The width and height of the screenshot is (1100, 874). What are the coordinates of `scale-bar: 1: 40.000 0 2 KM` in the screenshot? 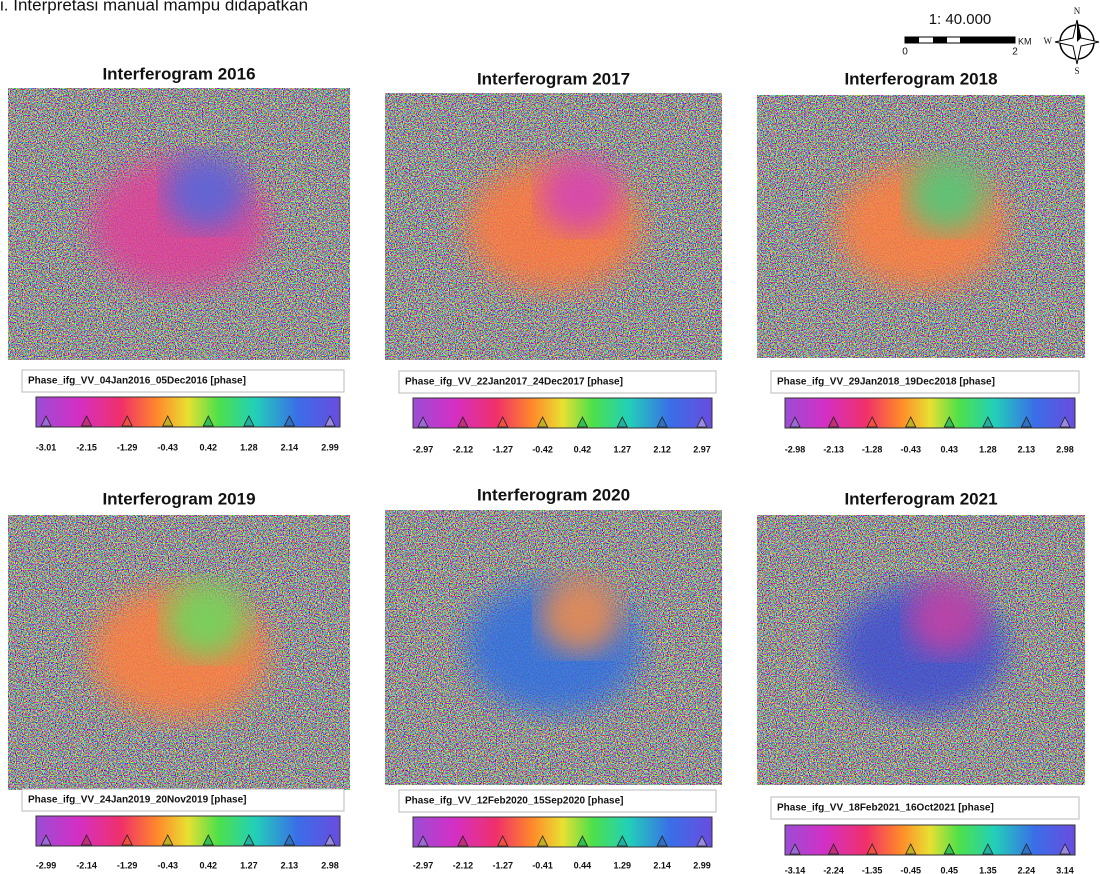 It's located at (966, 34).